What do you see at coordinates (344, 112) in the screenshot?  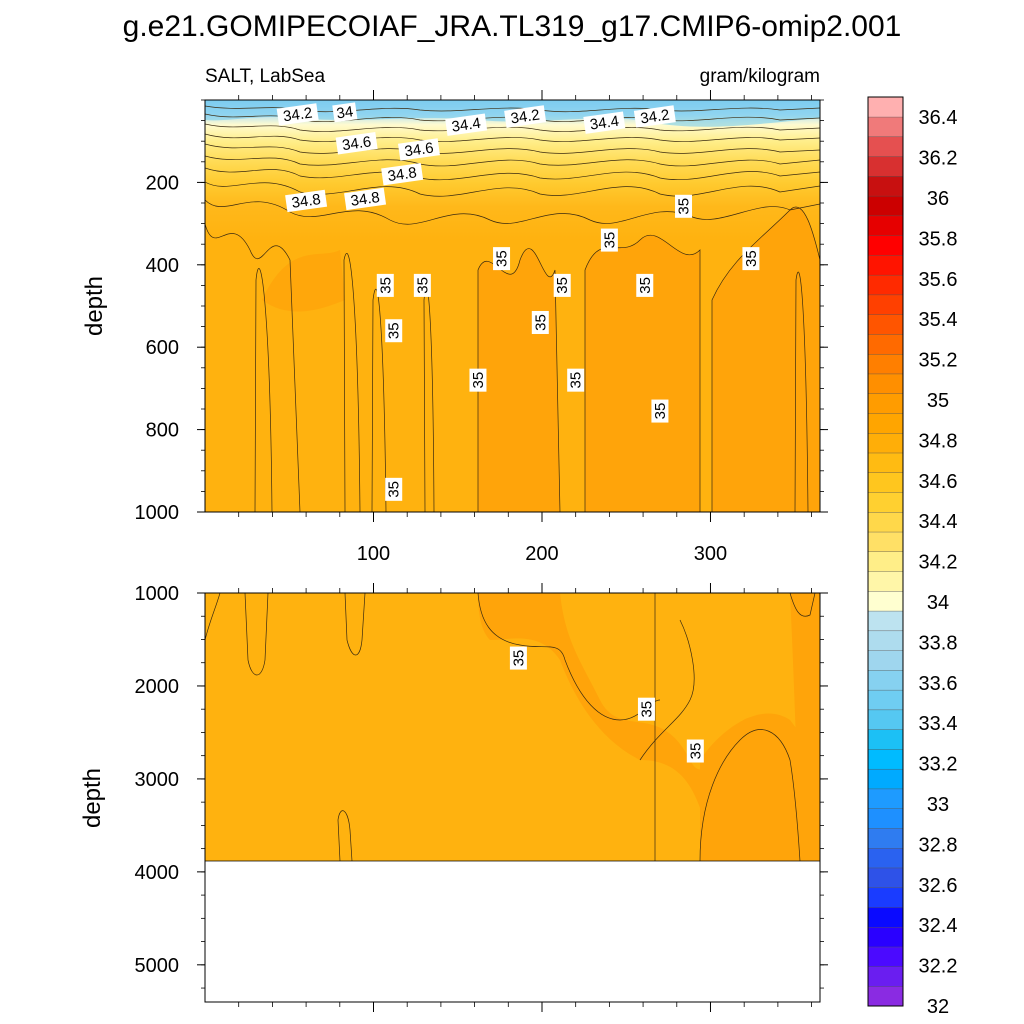 I see `top-contour-label-text: 34` at bounding box center [344, 112].